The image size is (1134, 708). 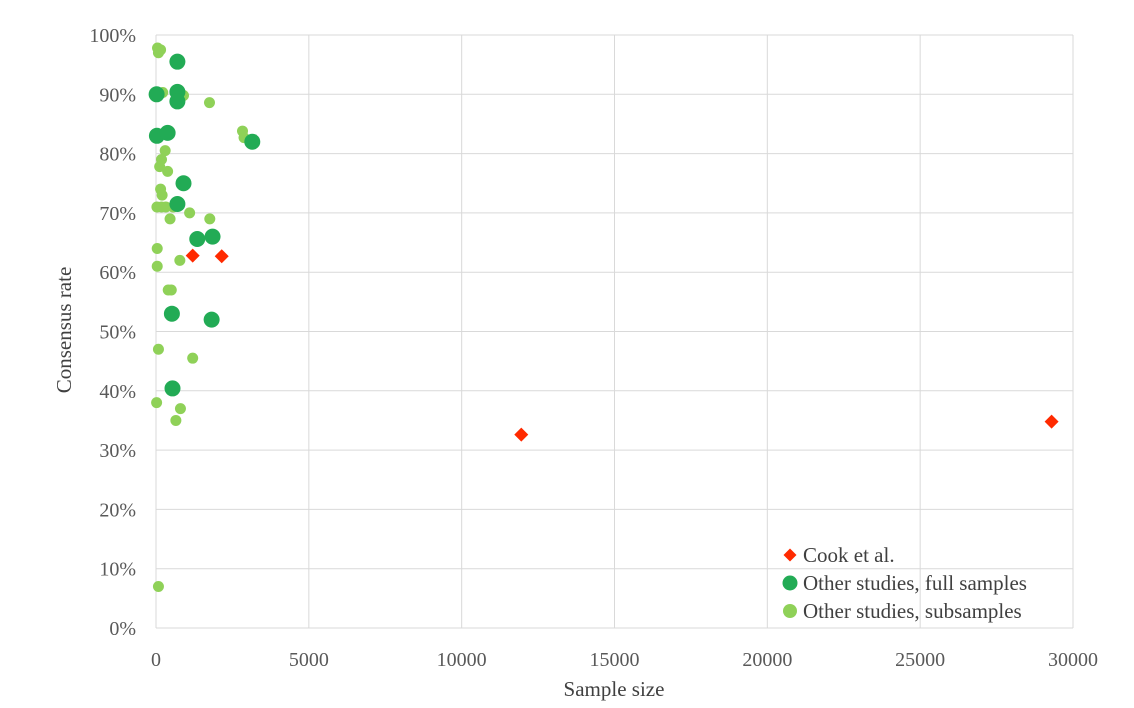 What do you see at coordinates (915, 583) in the screenshot?
I see `legend-label: Other studies, full samples` at bounding box center [915, 583].